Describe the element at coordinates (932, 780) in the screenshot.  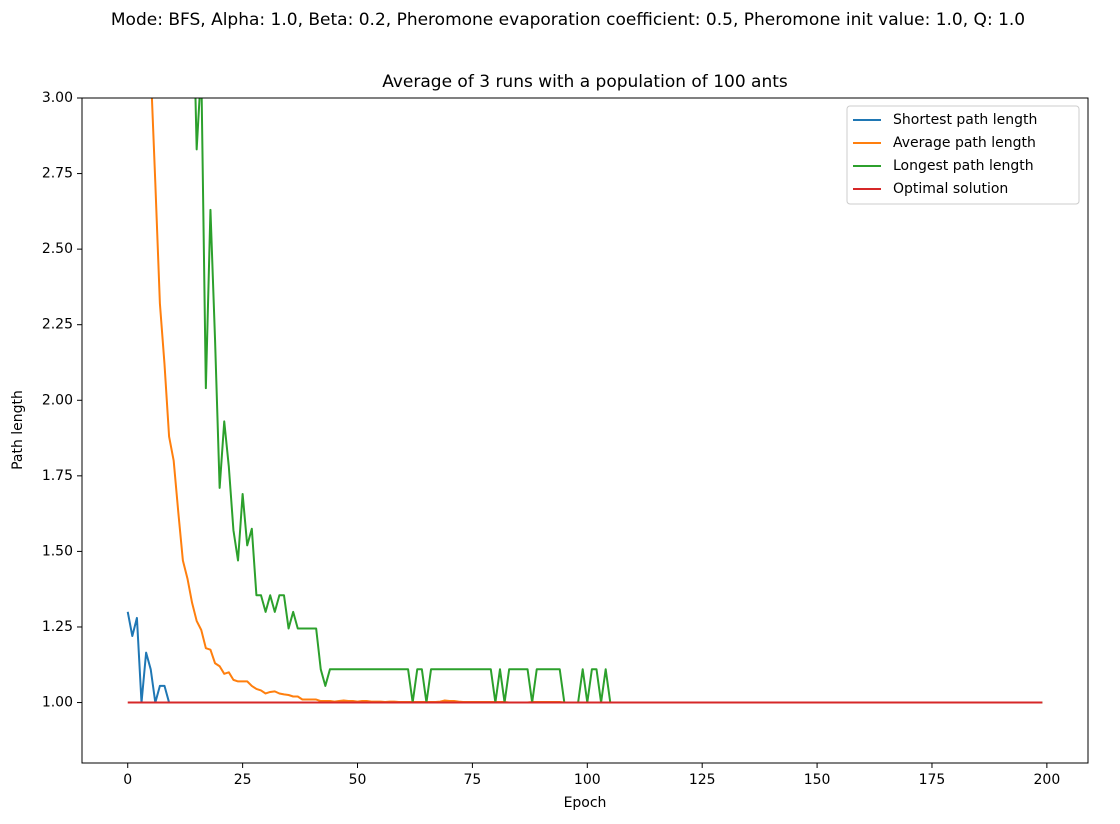
I see `x-tick-label: 175` at that location.